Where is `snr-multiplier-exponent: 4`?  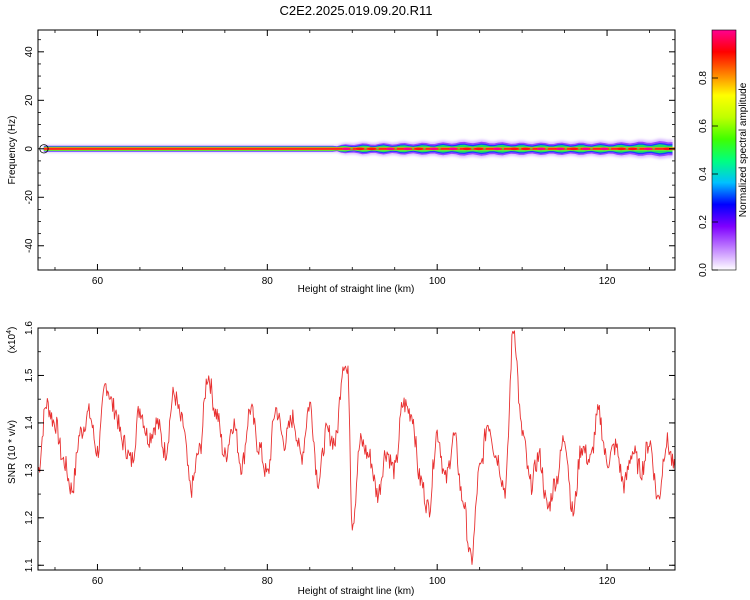 snr-multiplier-exponent: 4 is located at coordinates (9, 332).